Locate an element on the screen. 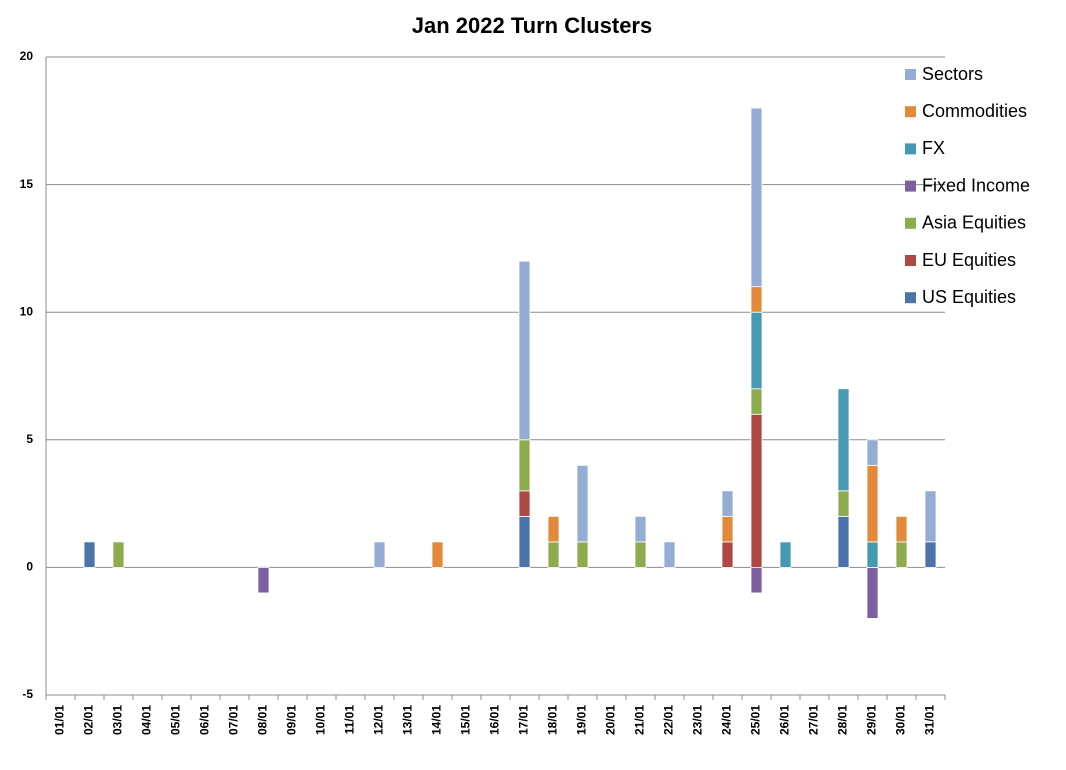 This screenshot has height=770, width=1066. x-tick-label: 07/01 is located at coordinates (234, 720).